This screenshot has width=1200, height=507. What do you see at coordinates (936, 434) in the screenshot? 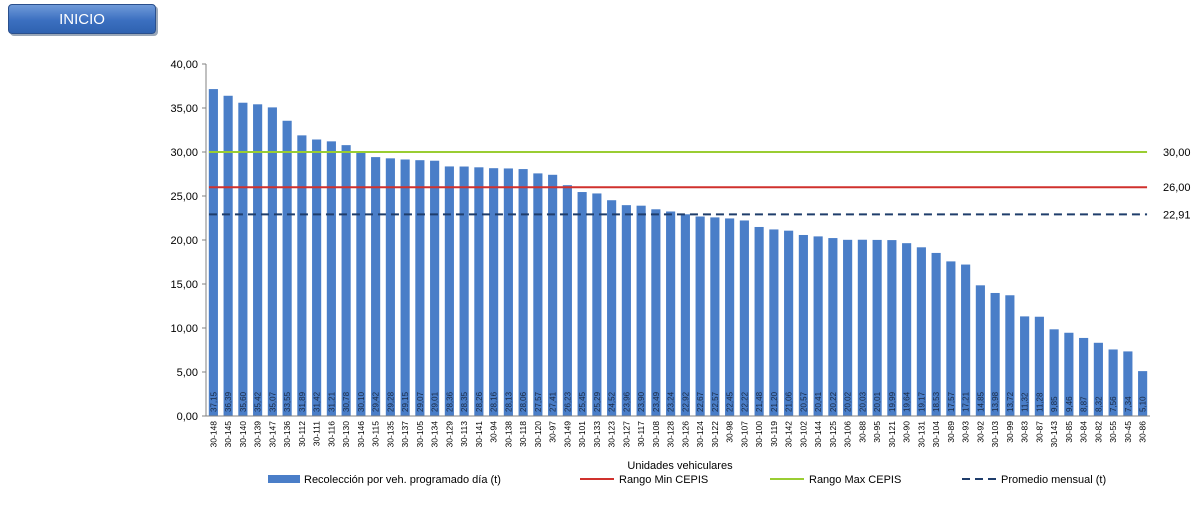
I see `x-tick-label: 30-104` at bounding box center [936, 434].